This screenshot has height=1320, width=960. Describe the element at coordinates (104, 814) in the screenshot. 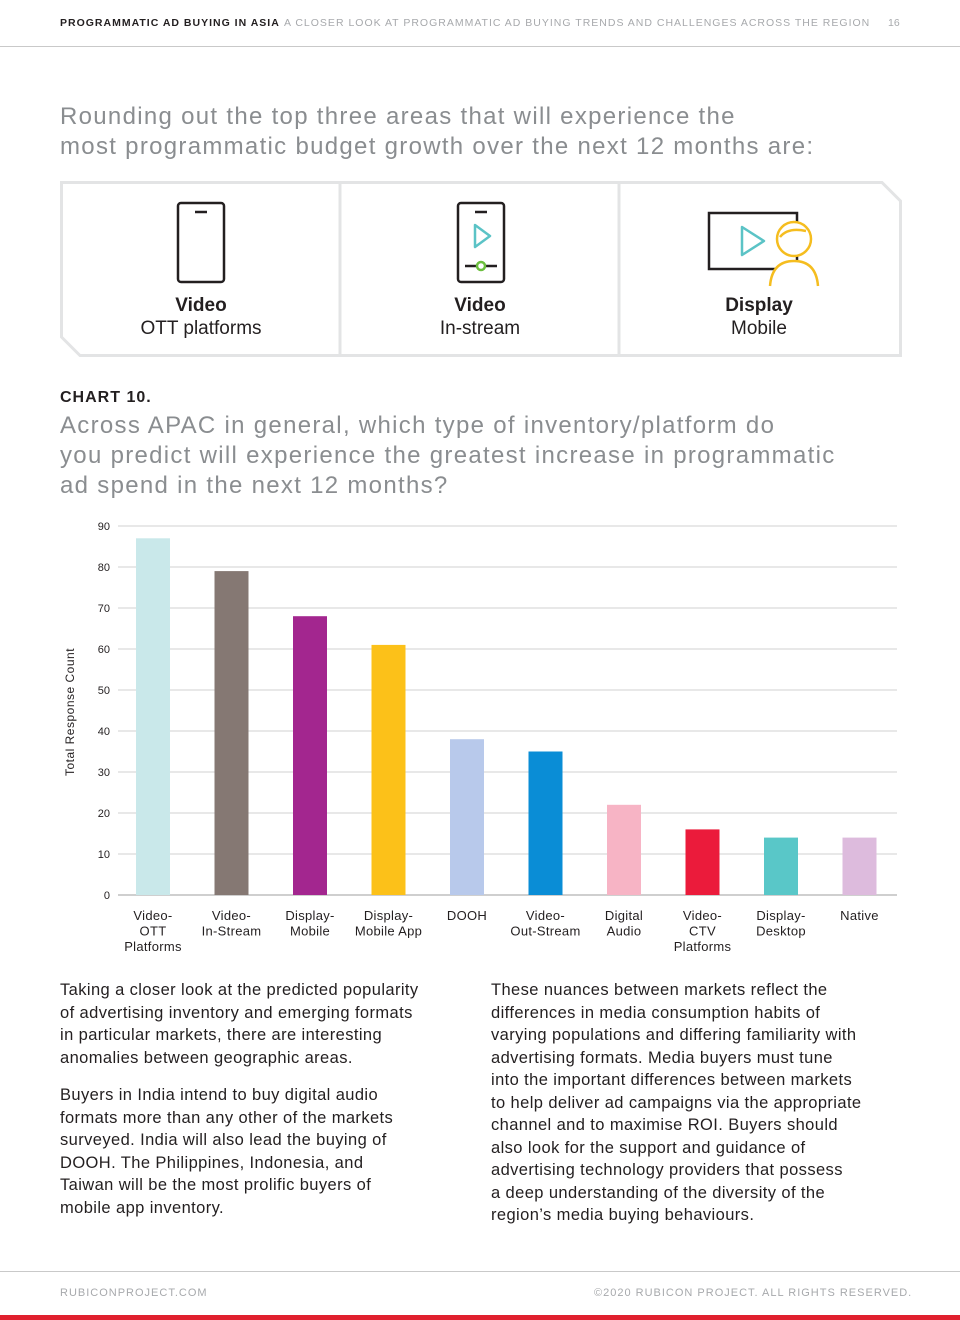

I see `y-tick-label: 20` at that location.